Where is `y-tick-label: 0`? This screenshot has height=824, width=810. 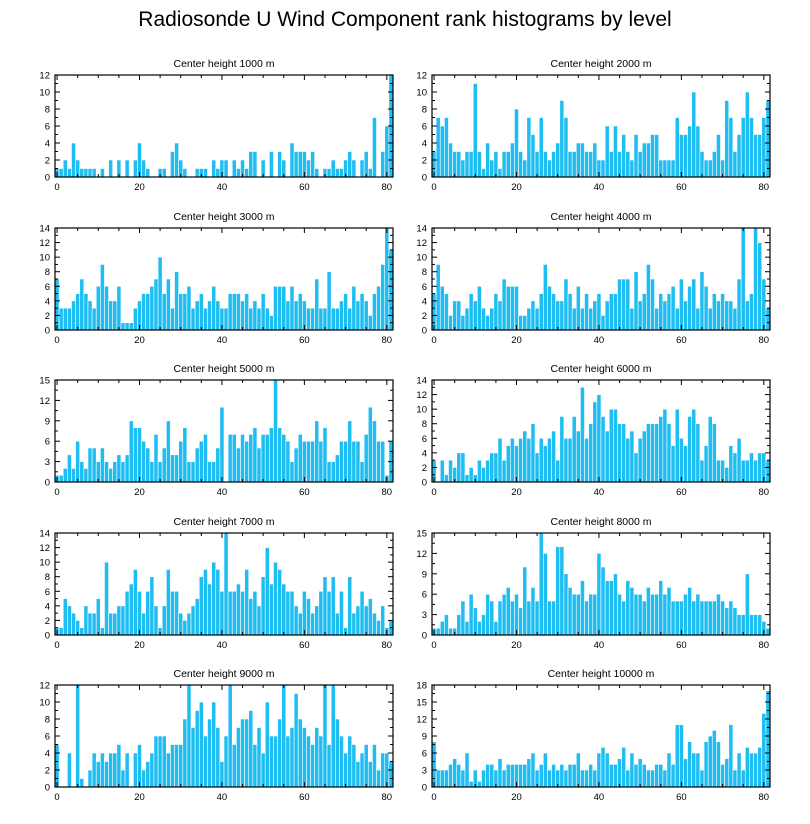 y-tick-label: 0 is located at coordinates (47, 483).